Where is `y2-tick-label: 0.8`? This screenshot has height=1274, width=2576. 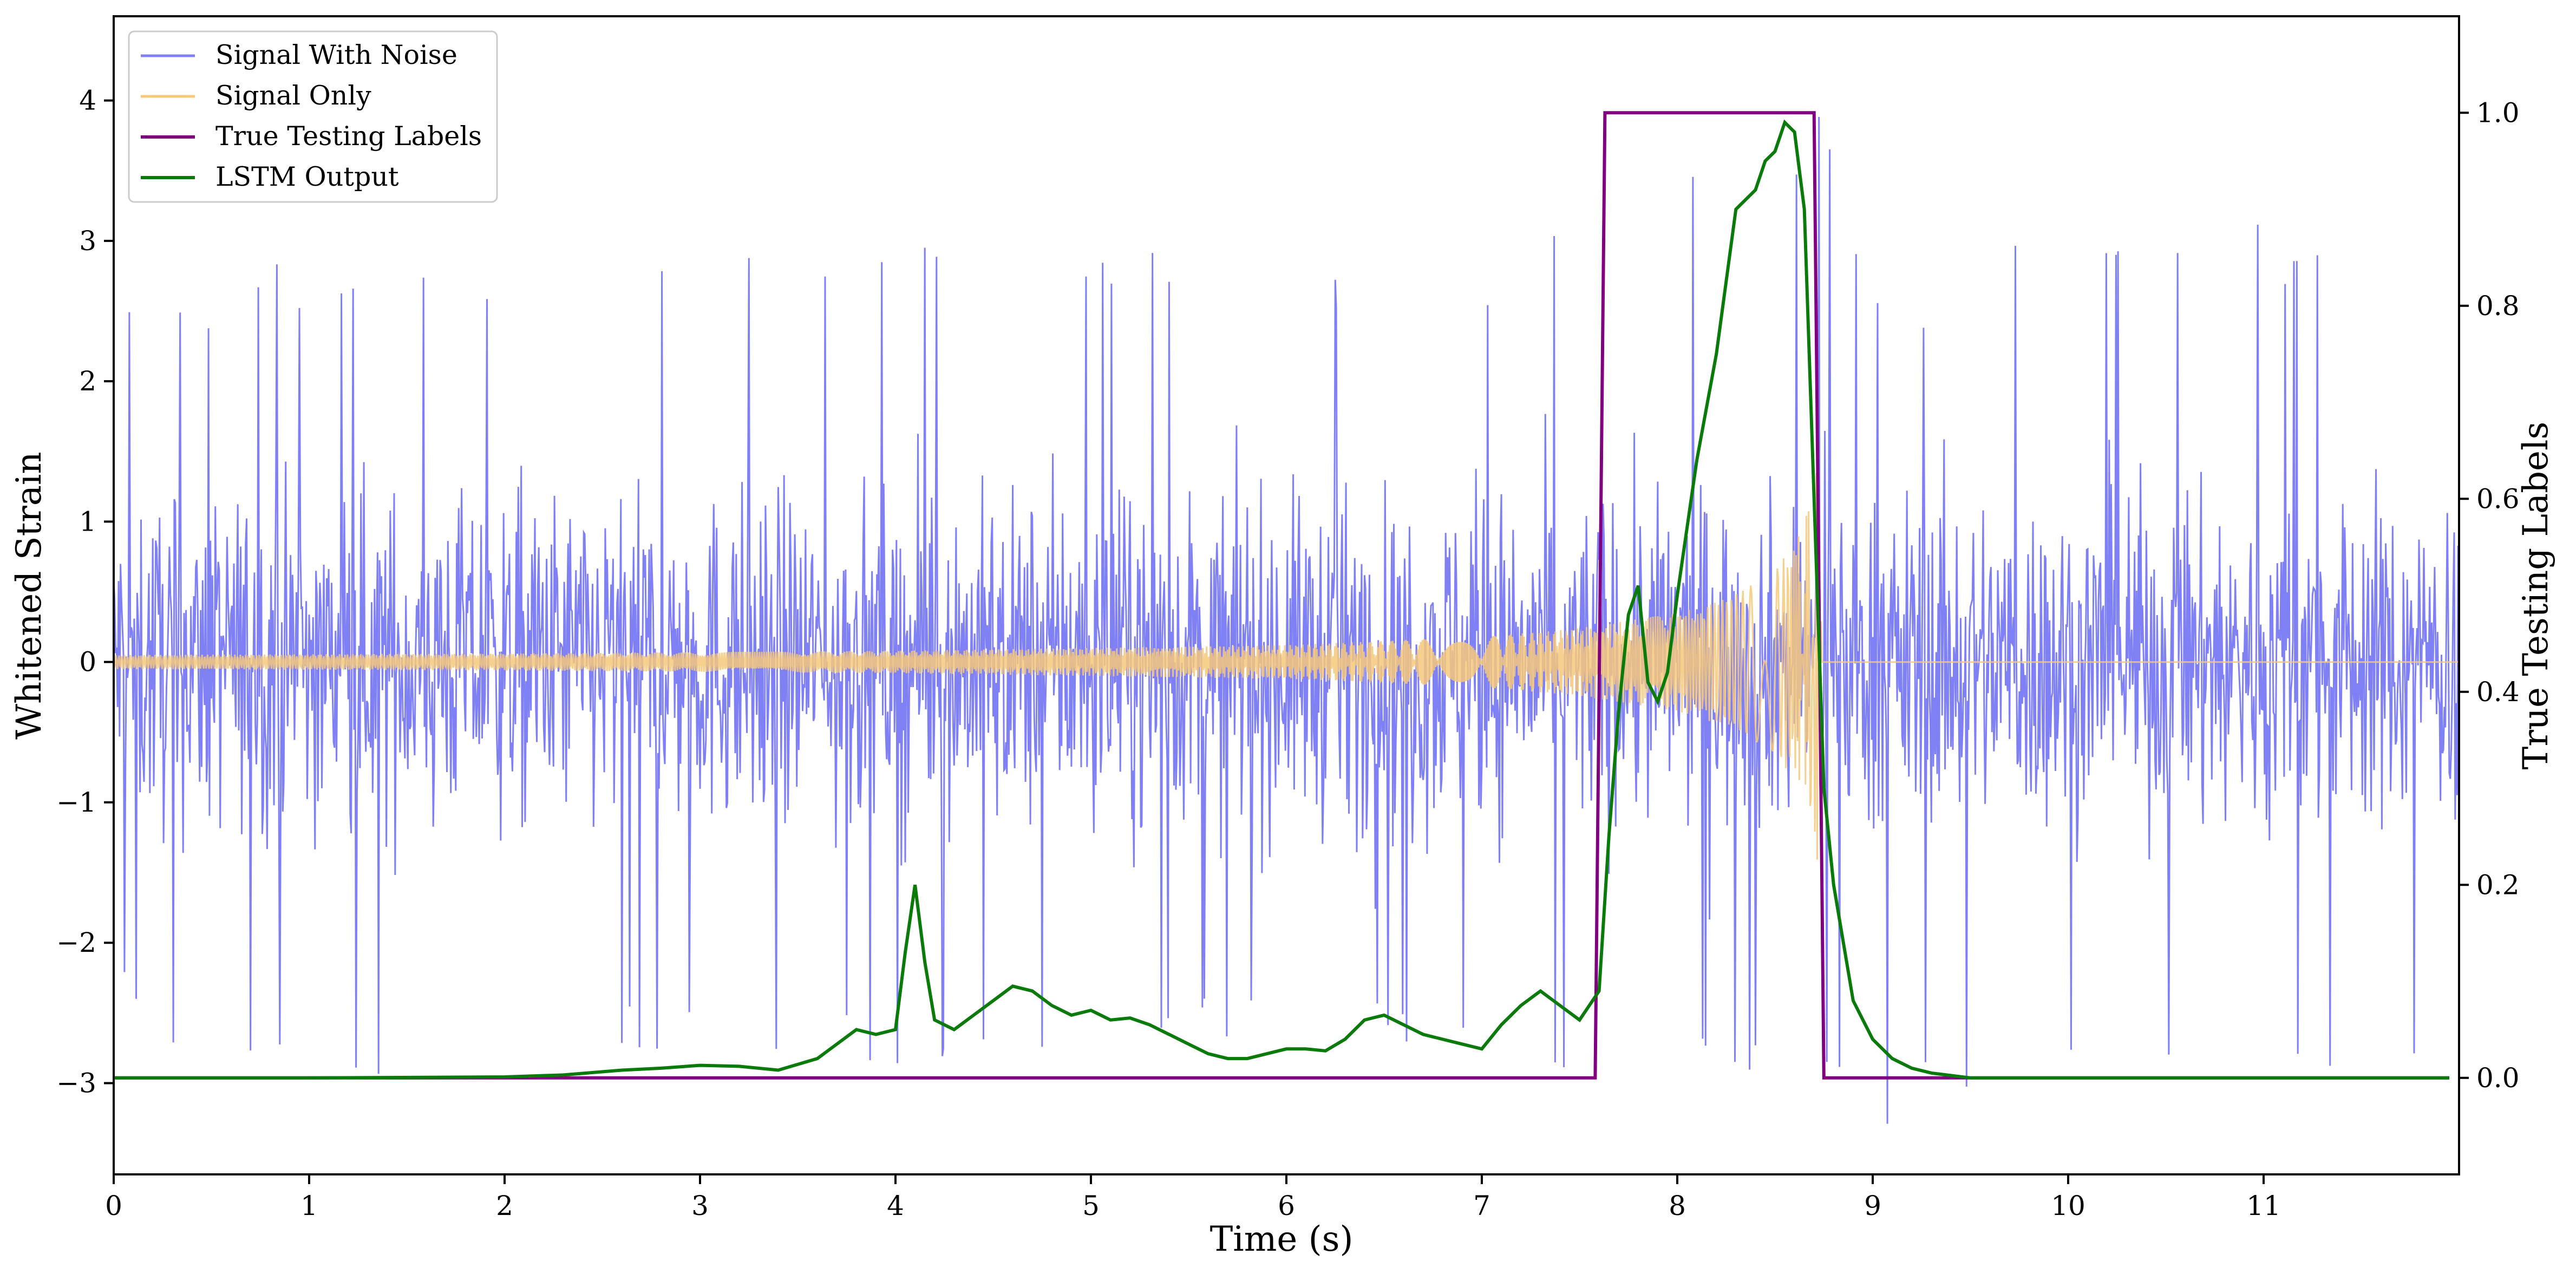 y2-tick-label: 0.8 is located at coordinates (2498, 306).